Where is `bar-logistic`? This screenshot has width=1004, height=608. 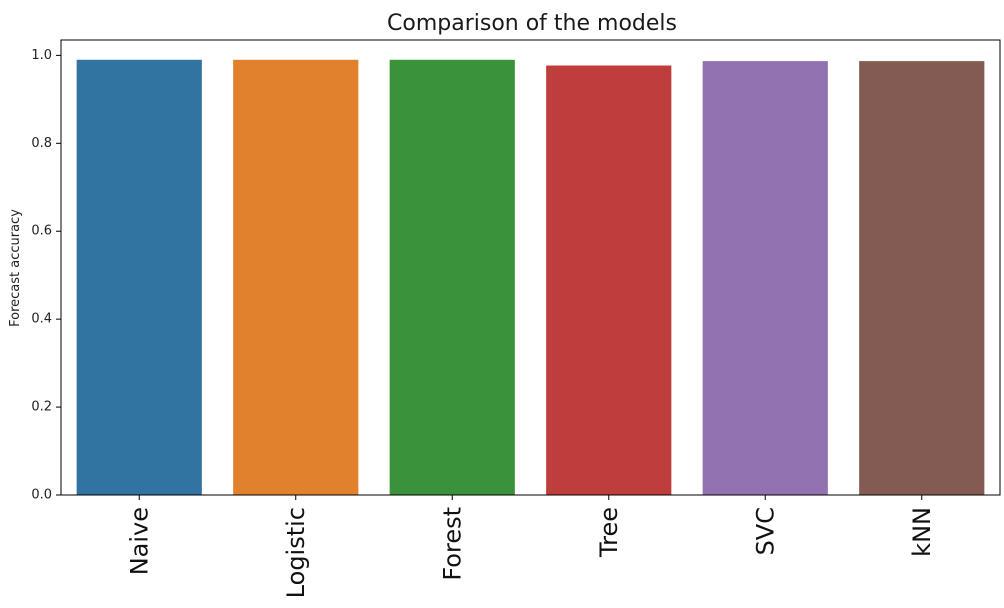 bar-logistic is located at coordinates (296, 277).